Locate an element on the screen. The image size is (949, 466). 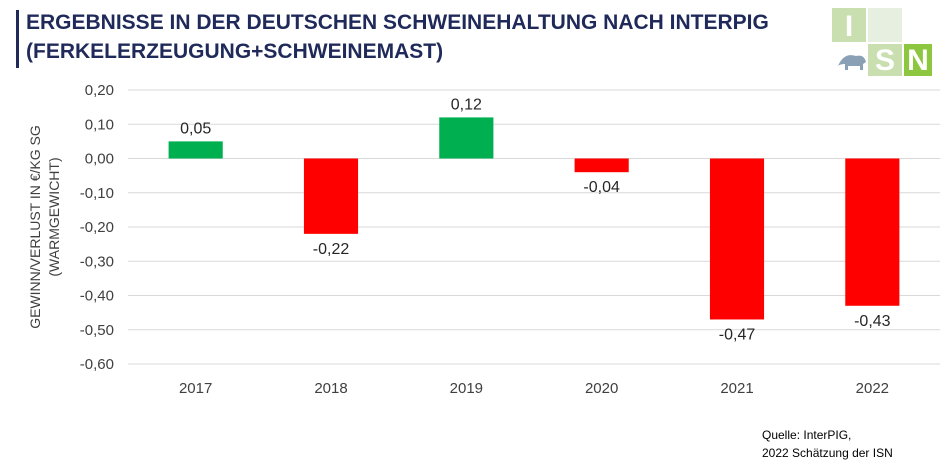
y-axis-label-line-2: (WARMGEWICHT) is located at coordinates (54, 216).